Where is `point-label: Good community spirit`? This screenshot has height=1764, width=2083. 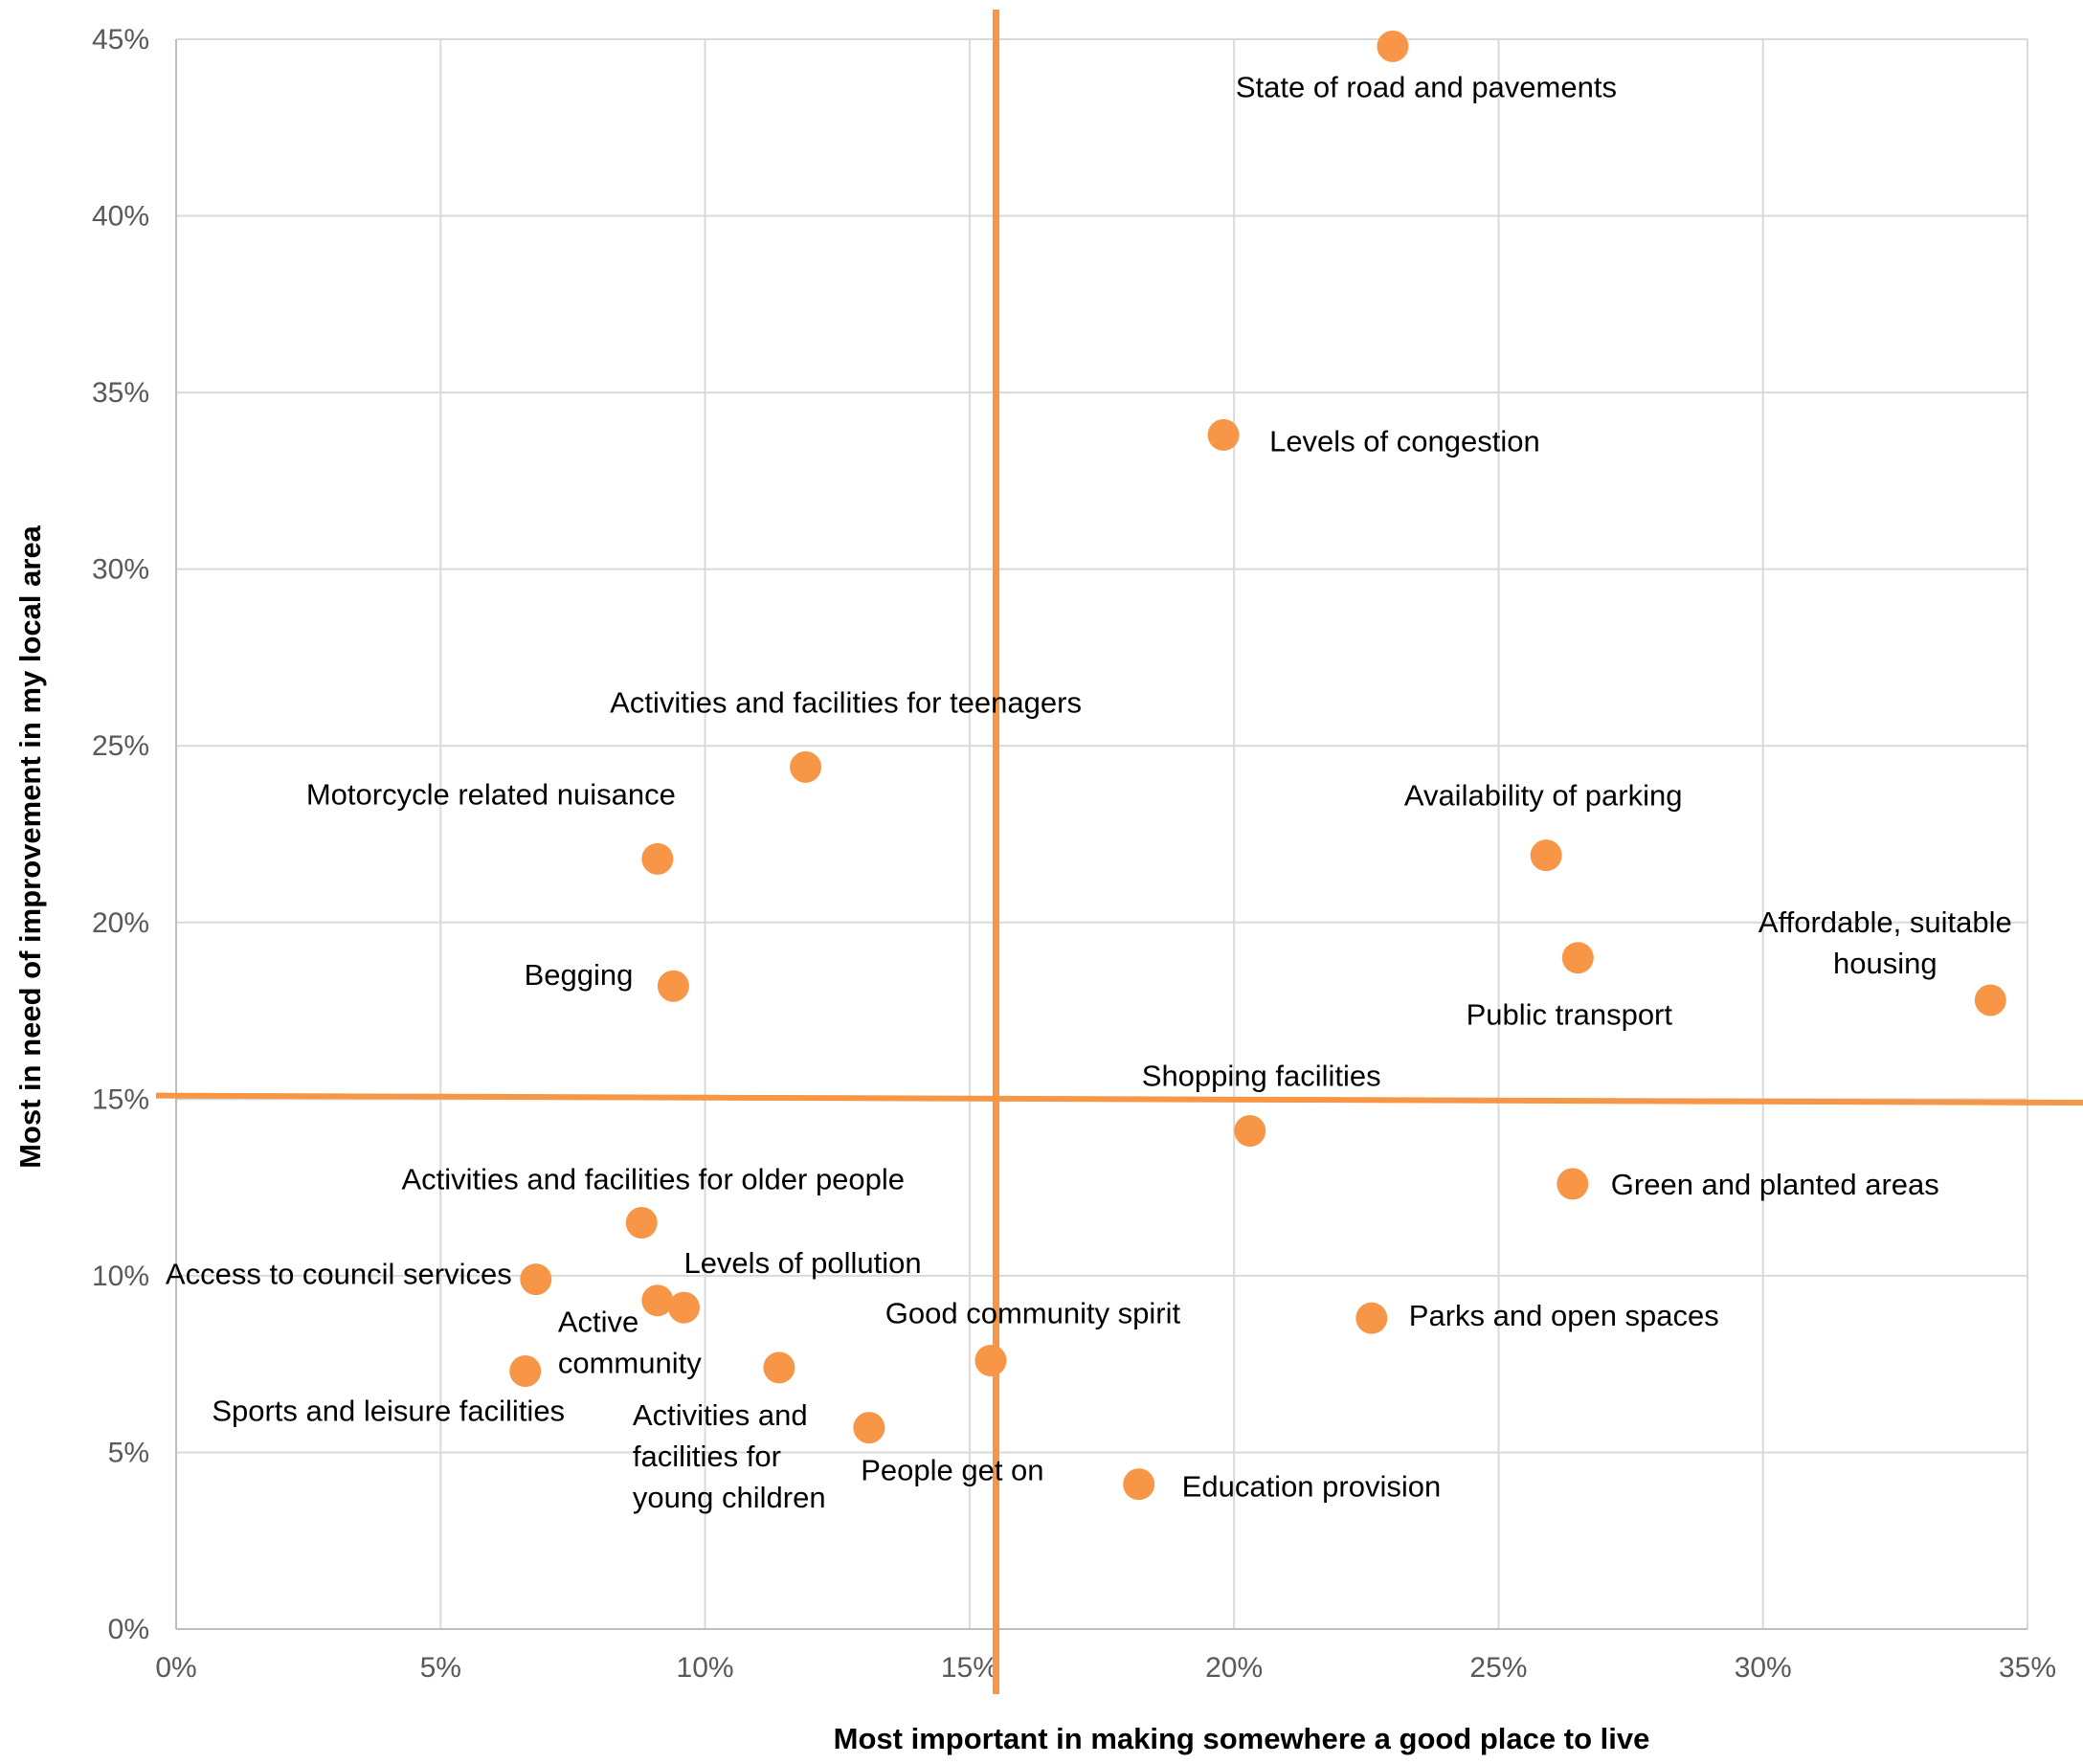 point-label: Good community spirit is located at coordinates (1033, 1312).